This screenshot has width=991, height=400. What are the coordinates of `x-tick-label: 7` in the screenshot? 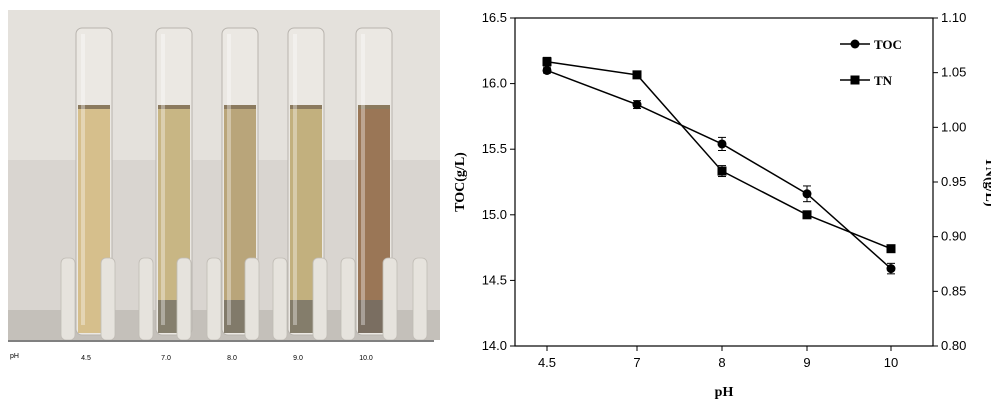 It's located at (636, 362).